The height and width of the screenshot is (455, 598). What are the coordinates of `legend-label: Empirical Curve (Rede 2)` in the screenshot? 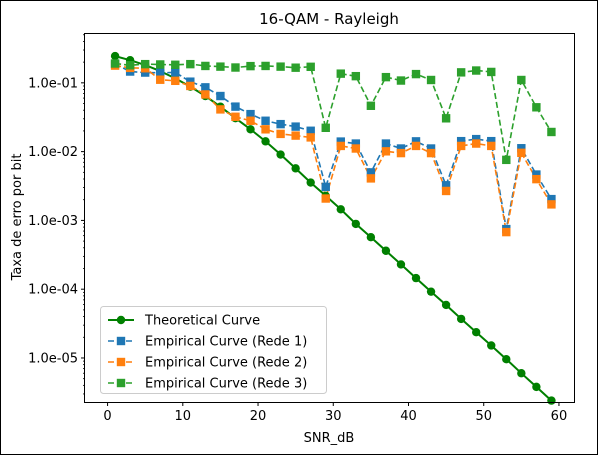 It's located at (226, 363).